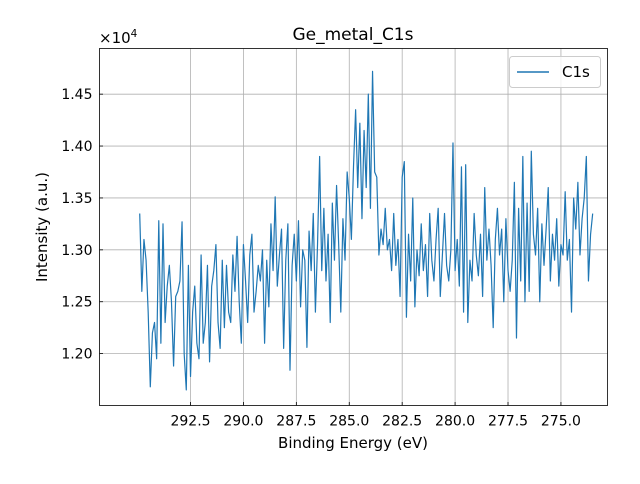  Describe the element at coordinates (349, 422) in the screenshot. I see `x-tick-label: 285.0` at that location.